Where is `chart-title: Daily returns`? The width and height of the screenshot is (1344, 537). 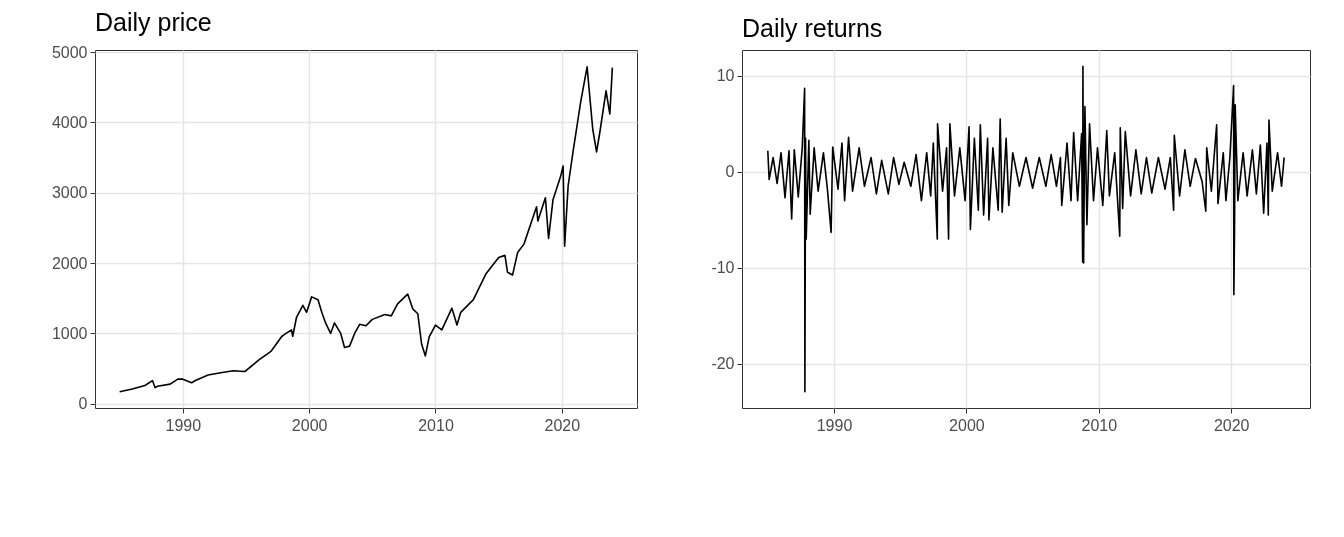 chart-title: Daily returns is located at coordinates (812, 28).